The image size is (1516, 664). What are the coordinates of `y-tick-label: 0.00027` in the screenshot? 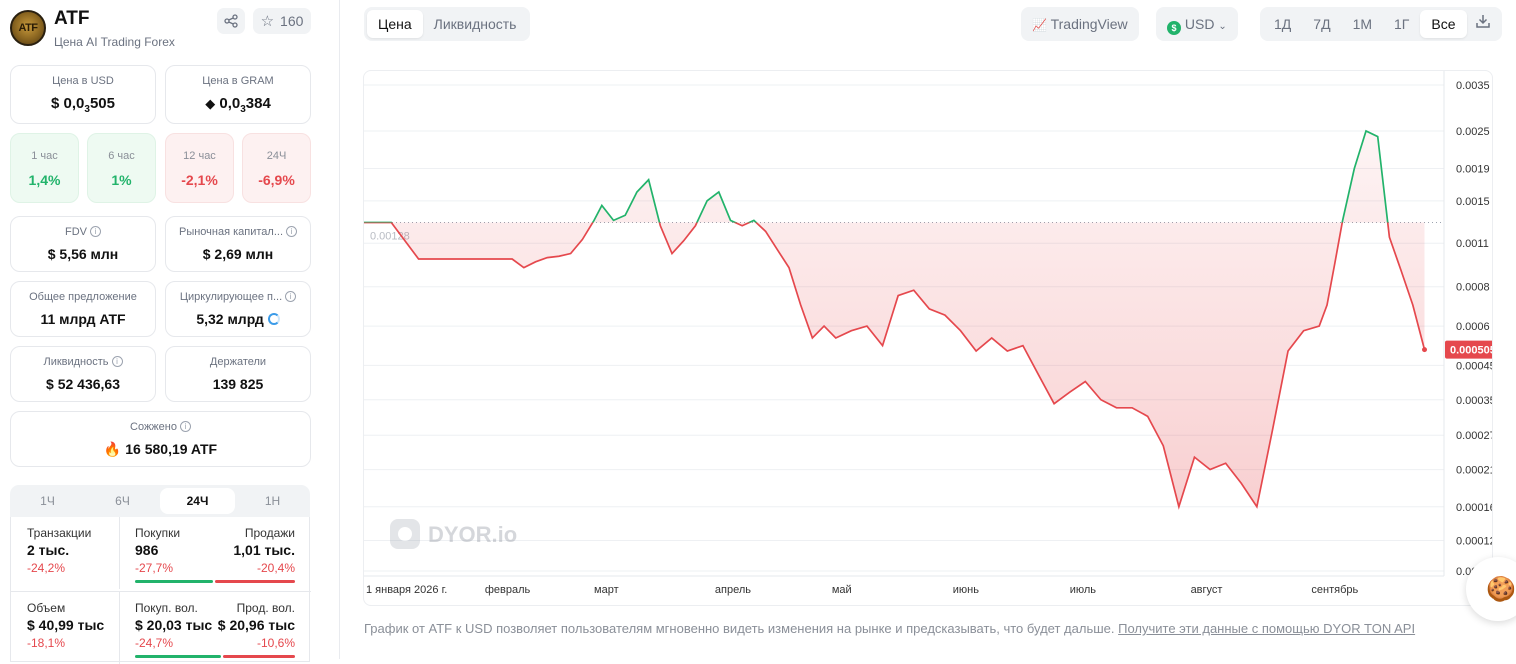 It's located at (1474, 436).